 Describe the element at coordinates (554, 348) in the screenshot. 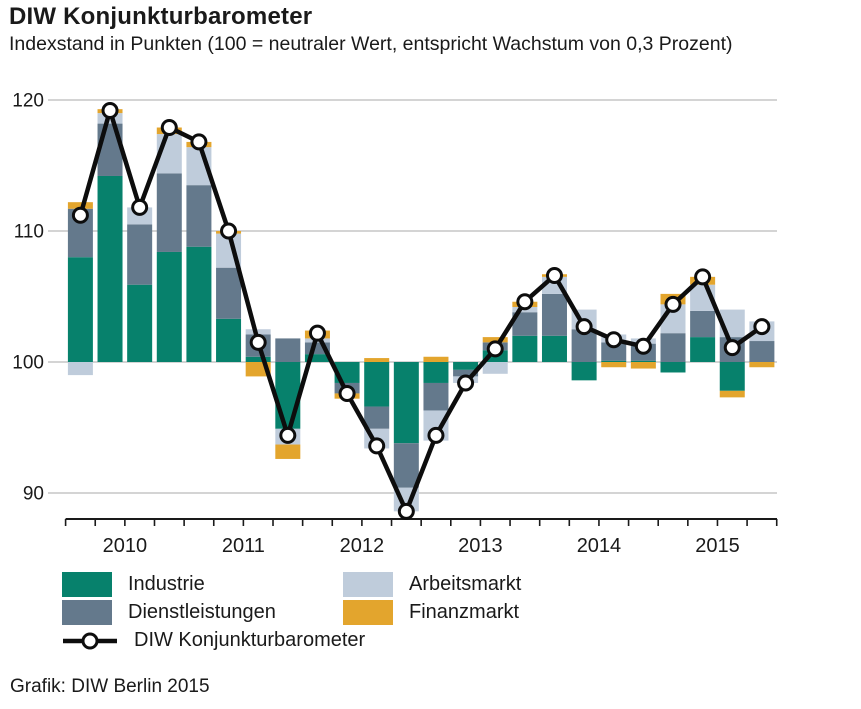

I see `bar-segment-industrie-2014-Q1` at that location.